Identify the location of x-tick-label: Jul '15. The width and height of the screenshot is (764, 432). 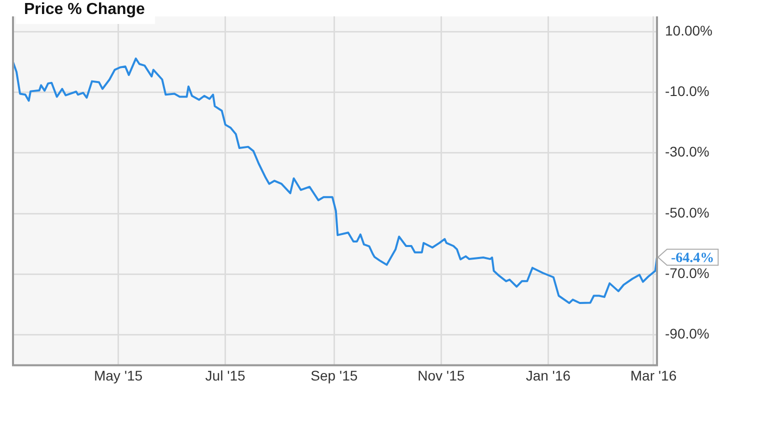
(225, 375).